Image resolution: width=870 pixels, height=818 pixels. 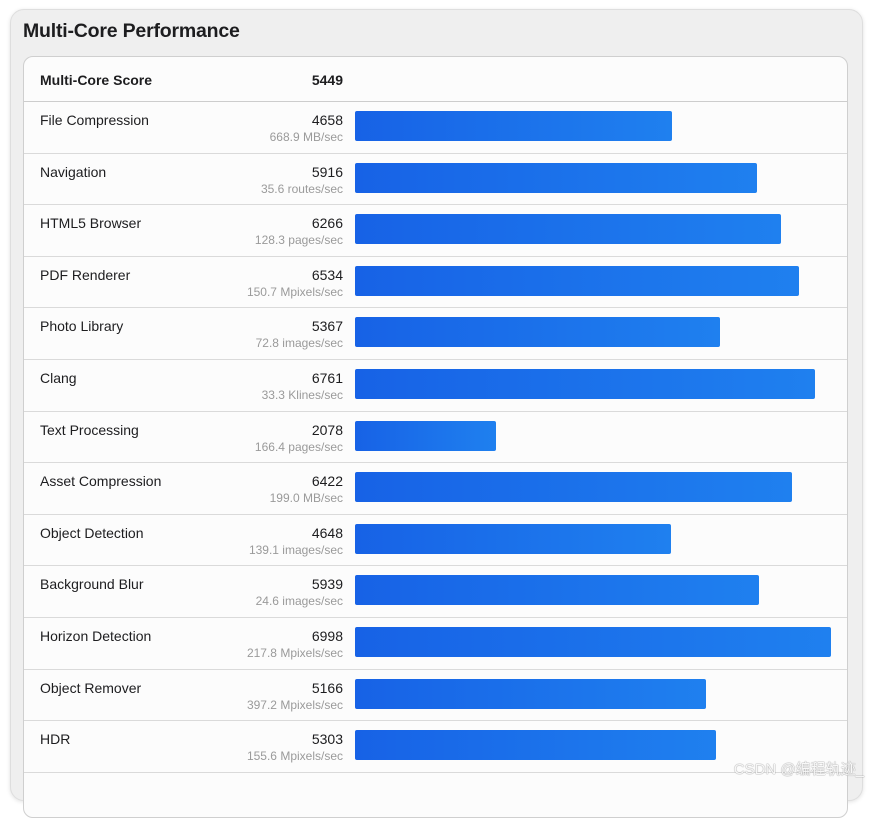 What do you see at coordinates (92, 532) in the screenshot?
I see `benchmark-name: Object Detection` at bounding box center [92, 532].